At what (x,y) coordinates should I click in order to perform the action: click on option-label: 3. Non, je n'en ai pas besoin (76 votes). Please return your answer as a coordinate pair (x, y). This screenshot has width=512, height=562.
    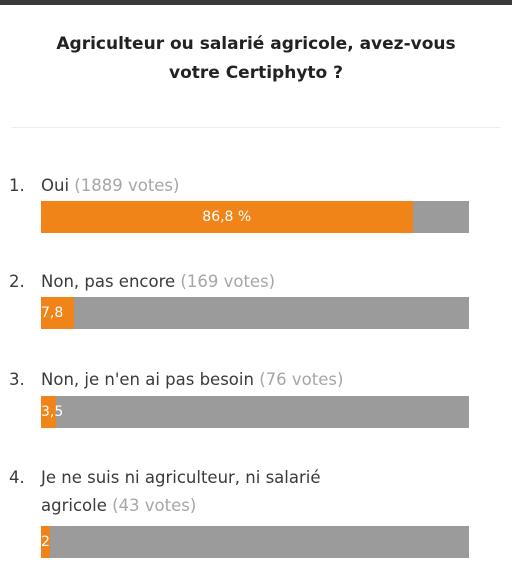
    Looking at the image, I should click on (249, 380).